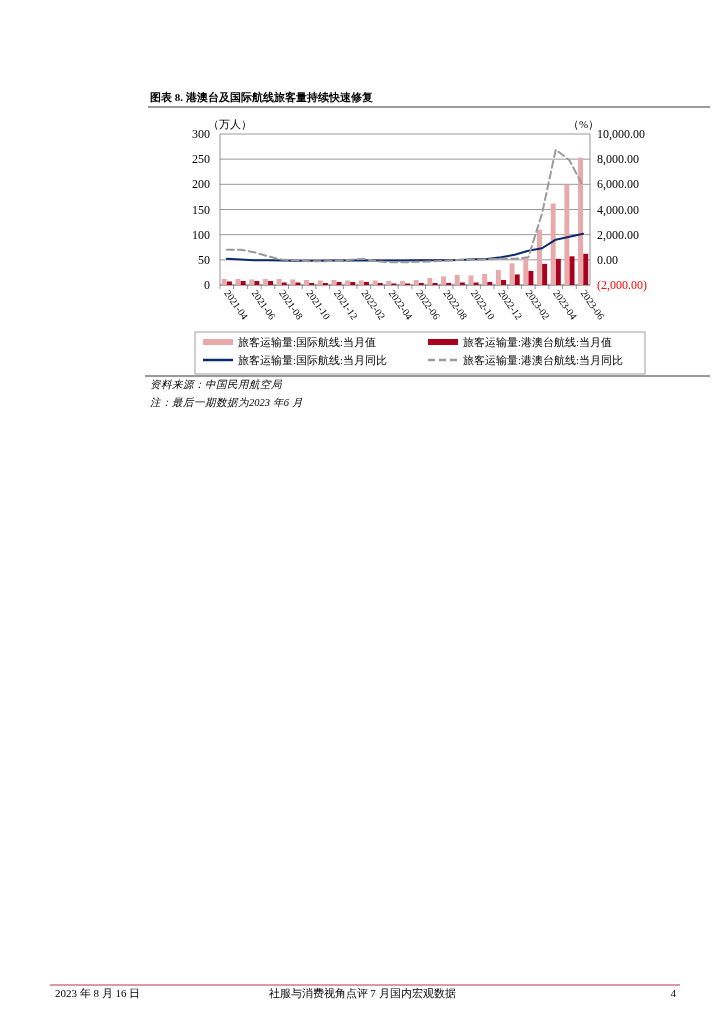  Describe the element at coordinates (207, 285) in the screenshot. I see `y-tick-label: 0` at that location.